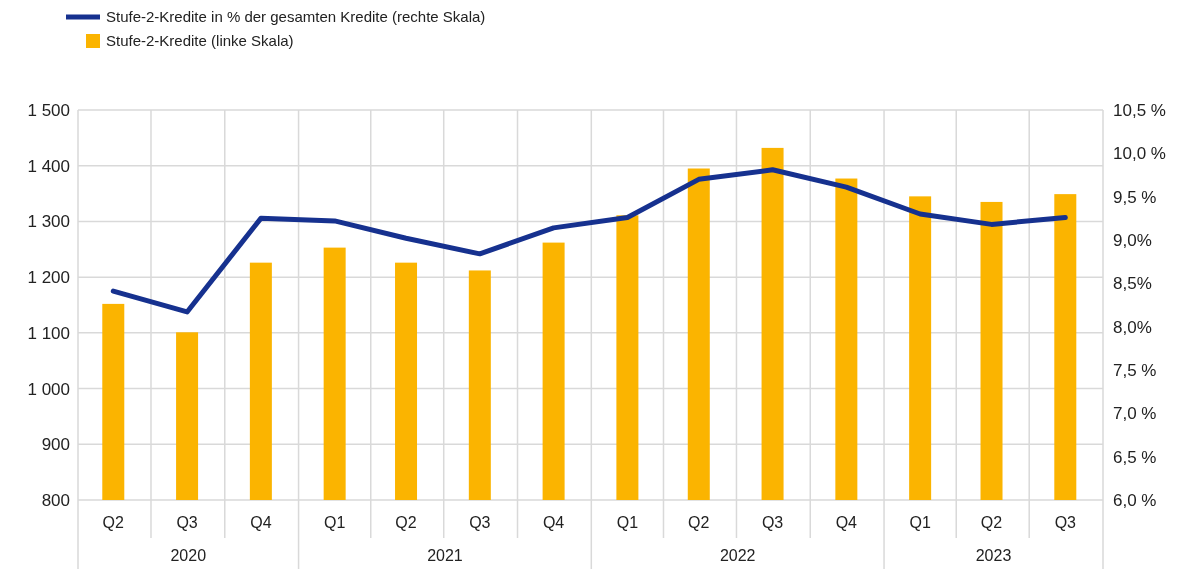 The image size is (1182, 569). Describe the element at coordinates (48, 333) in the screenshot. I see `y-tick-label: 1 100` at that location.